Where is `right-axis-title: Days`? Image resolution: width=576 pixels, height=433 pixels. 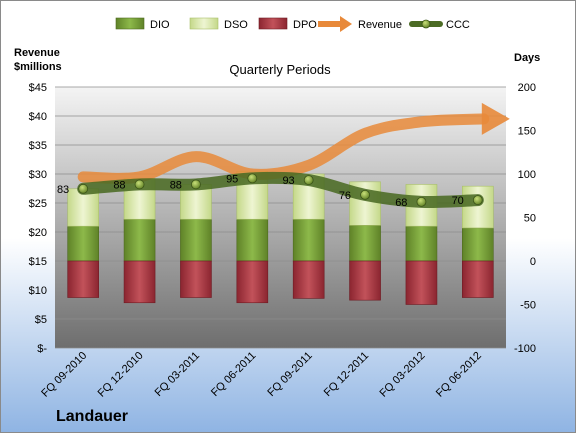
right-axis-title: Days is located at coordinates (527, 58).